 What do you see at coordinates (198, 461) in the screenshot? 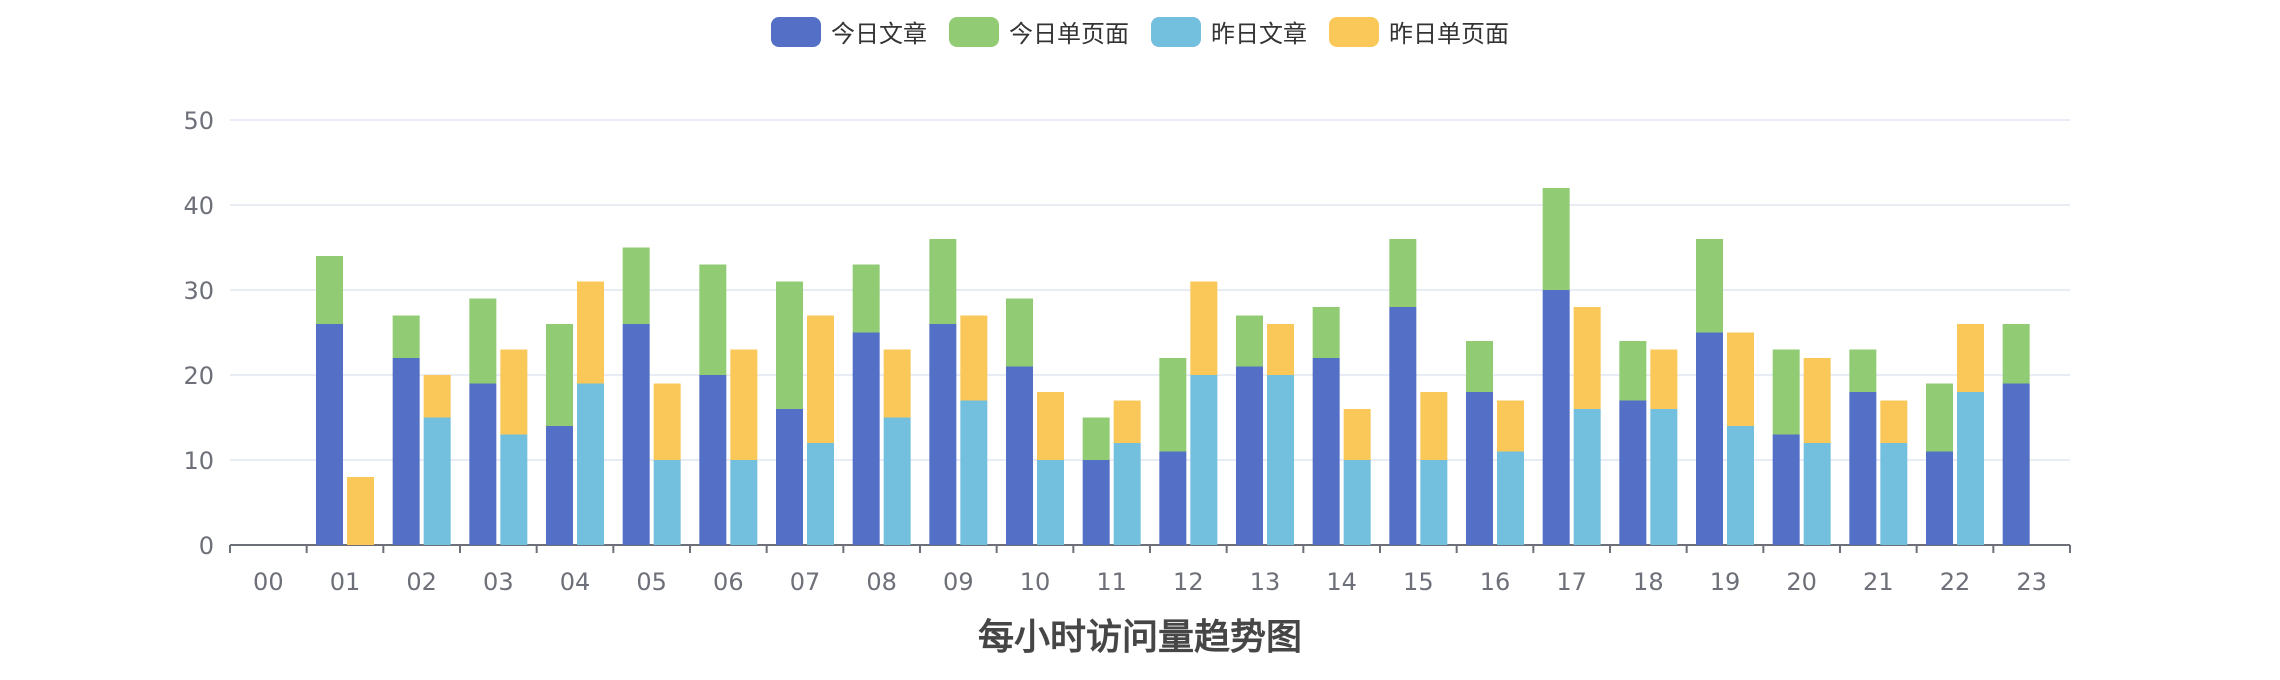
I see `y-tick-label: 10` at bounding box center [198, 461].